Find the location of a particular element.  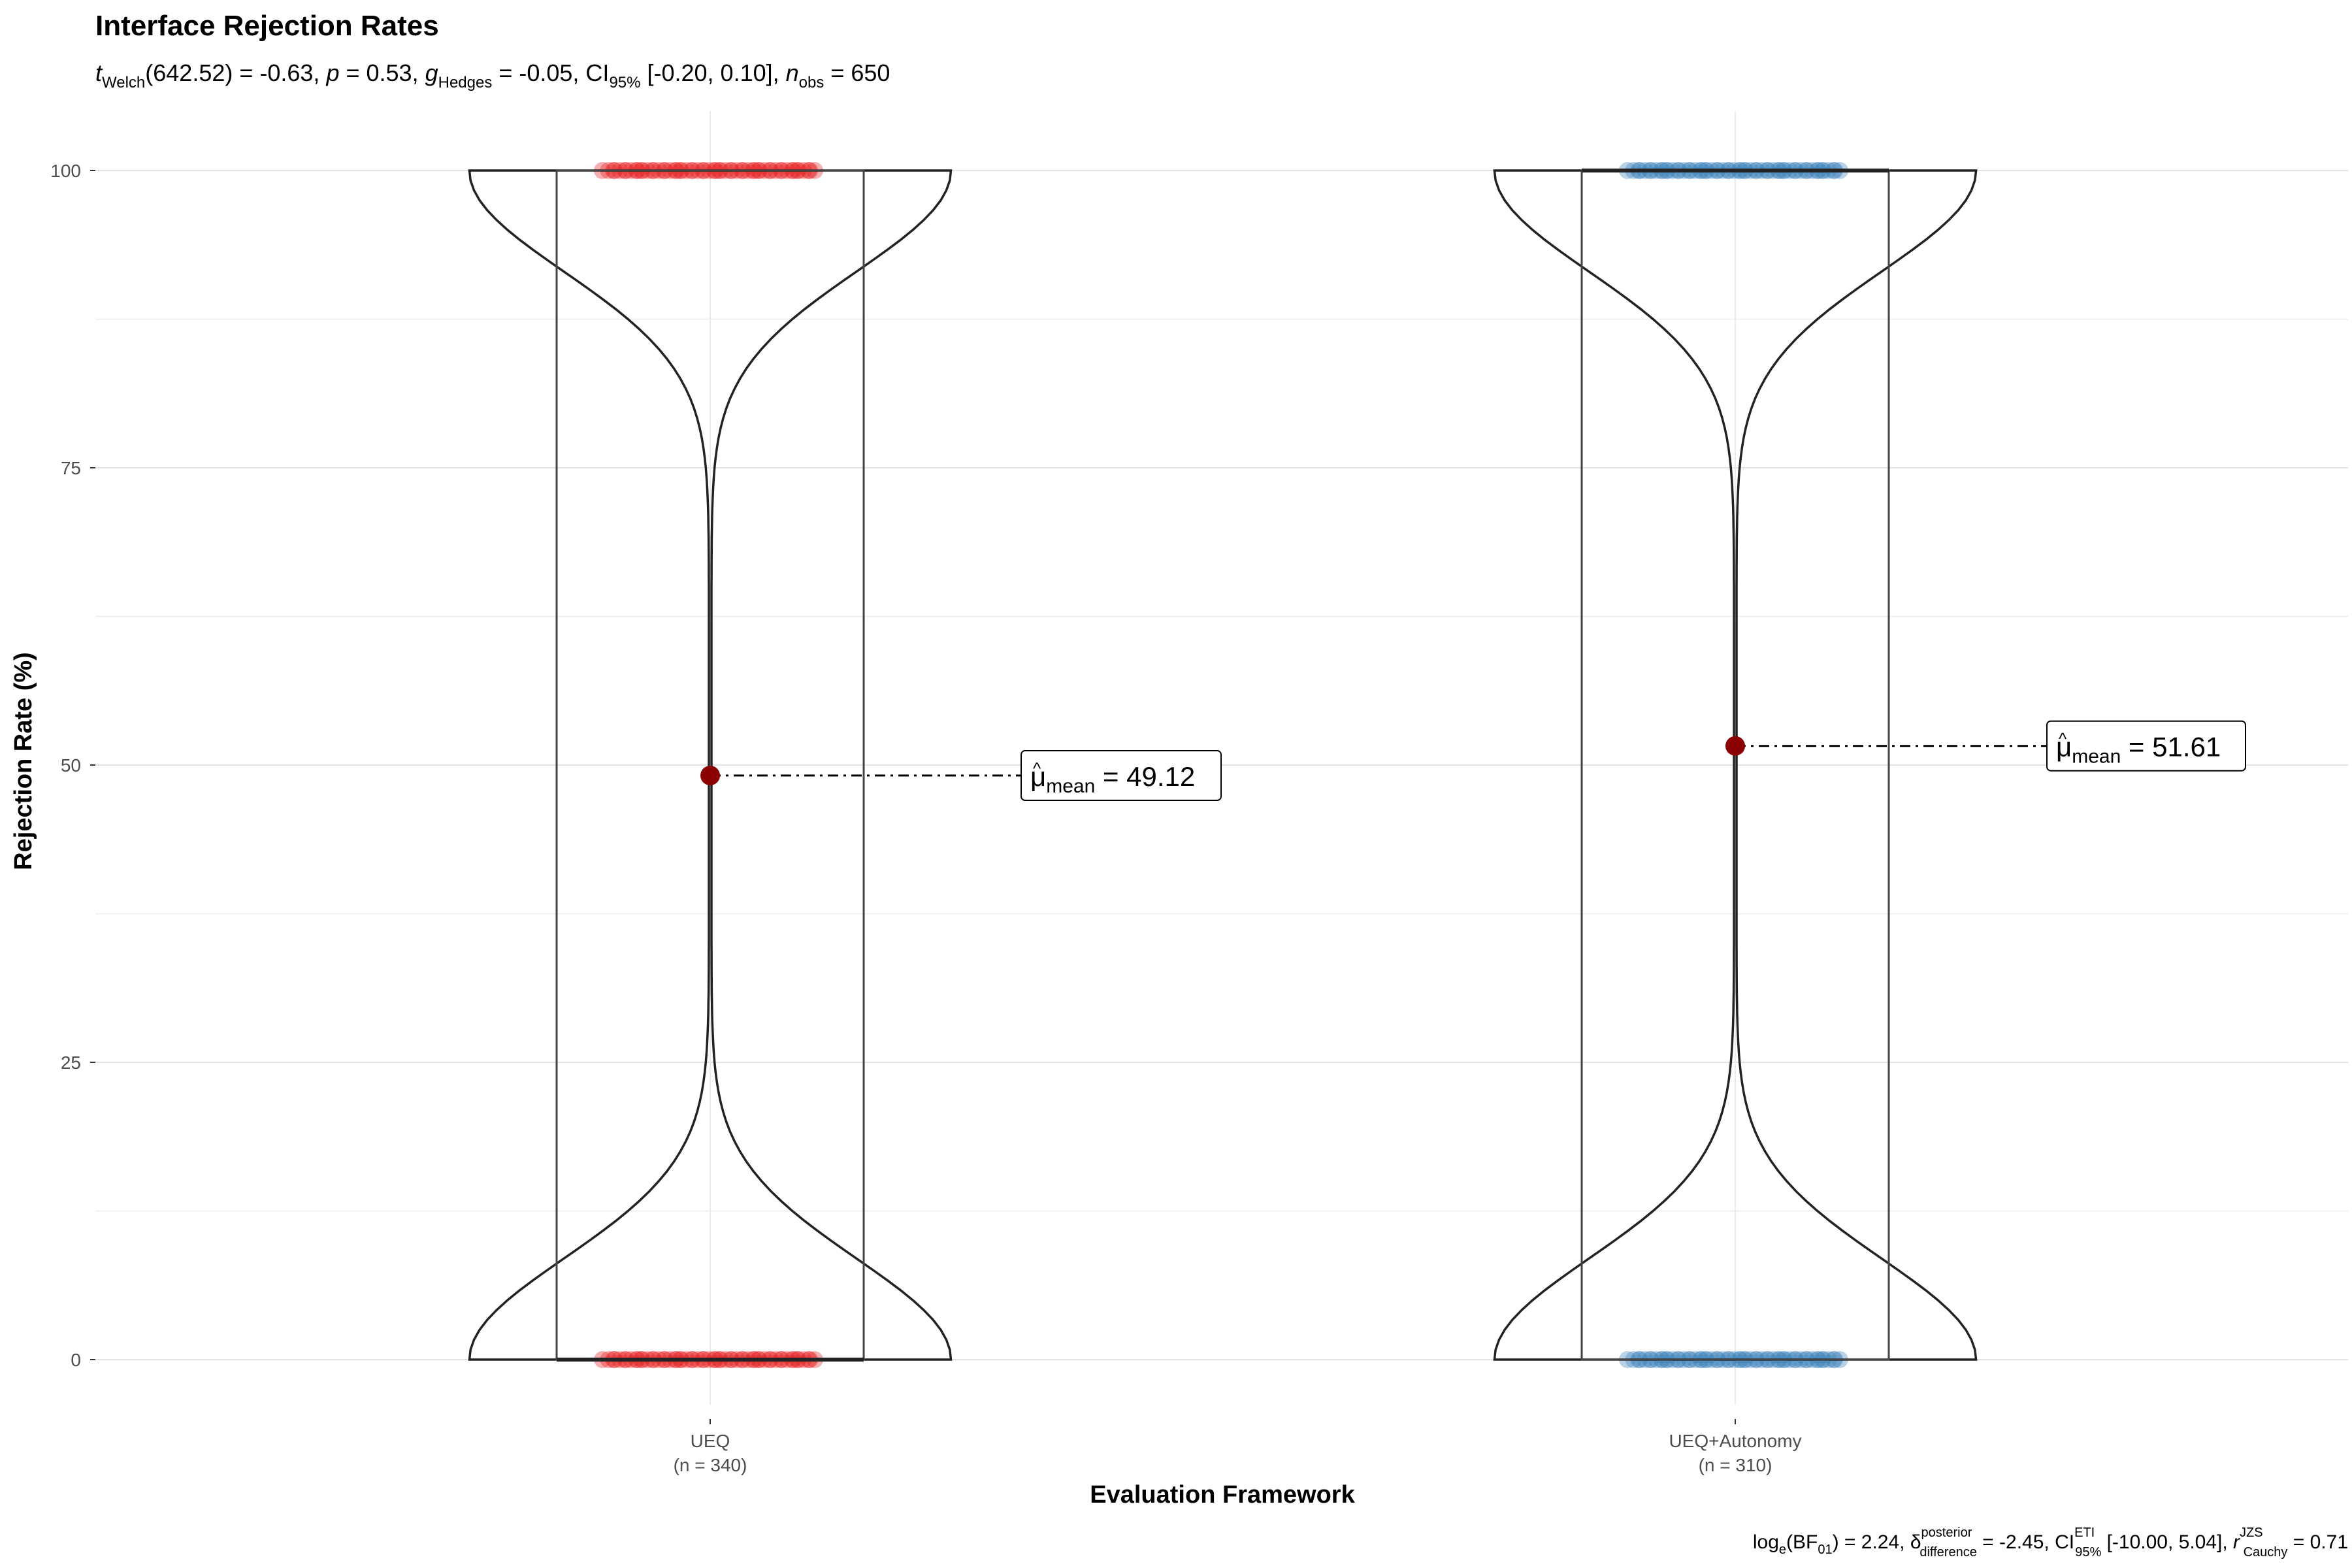

mean-label: μmean = 51.61 is located at coordinates (2138, 750).